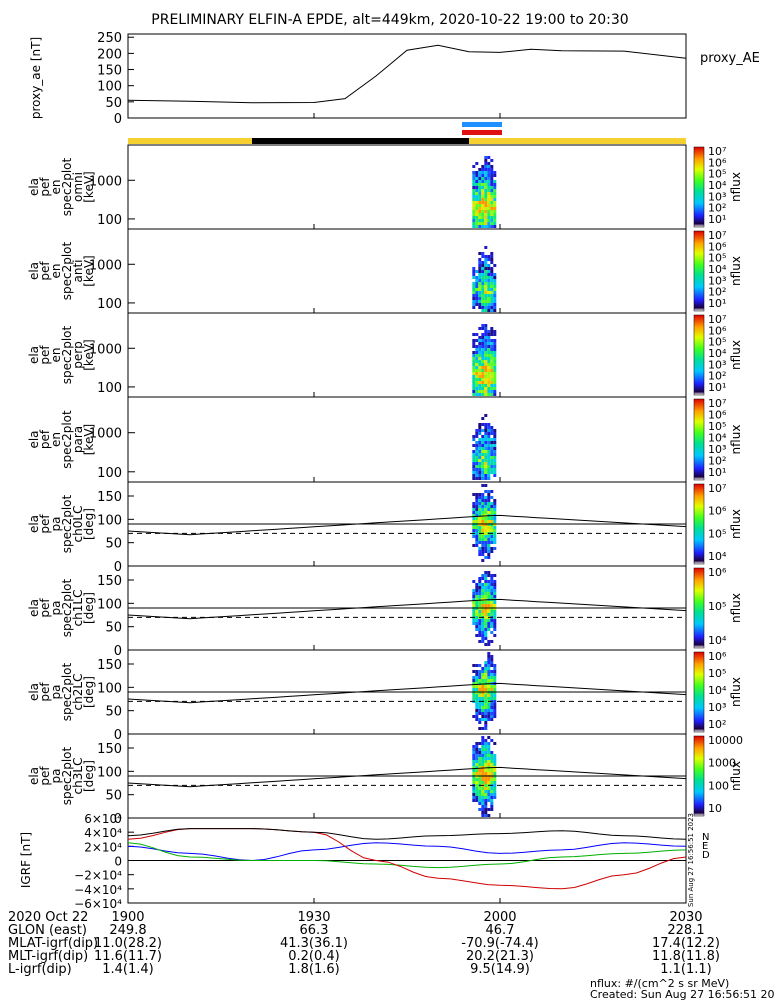 This screenshot has height=1001, width=775. What do you see at coordinates (109, 54) in the screenshot?
I see `ytick-label-proxy-ae: 200` at bounding box center [109, 54].